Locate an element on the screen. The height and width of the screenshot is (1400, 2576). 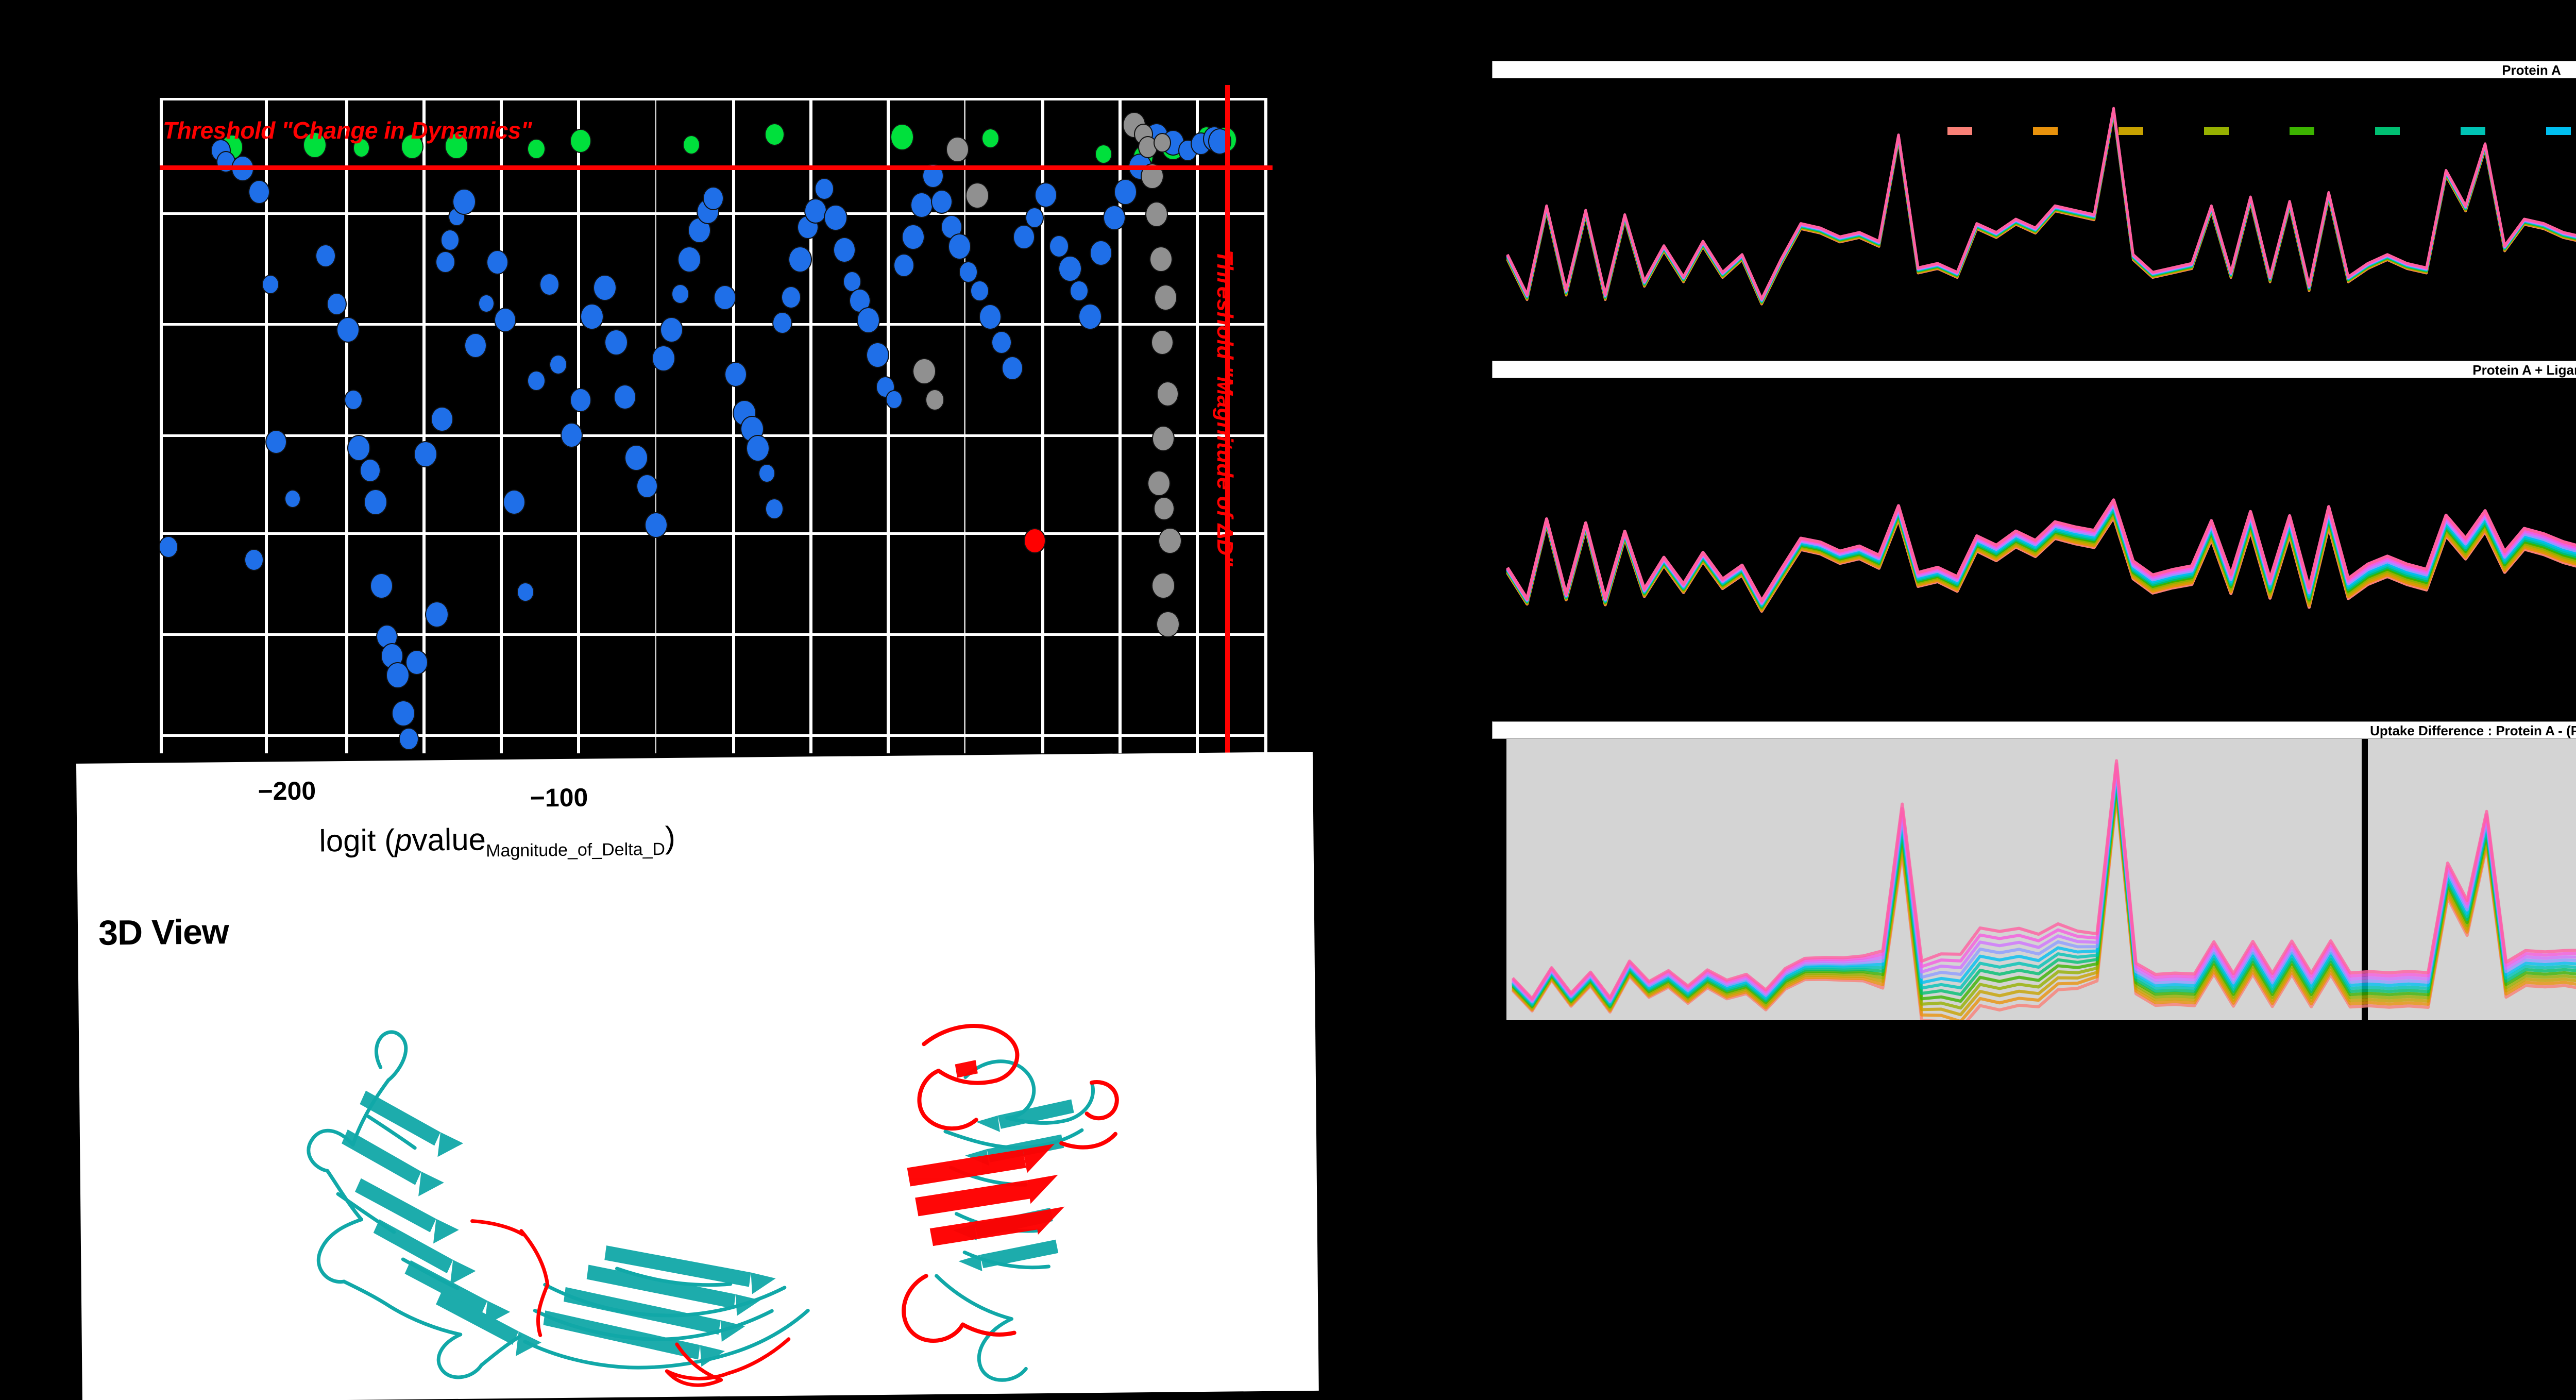
uptake-panel-protein-a-ligand: Protein A + Ligand is located at coordinates (2034, 495).